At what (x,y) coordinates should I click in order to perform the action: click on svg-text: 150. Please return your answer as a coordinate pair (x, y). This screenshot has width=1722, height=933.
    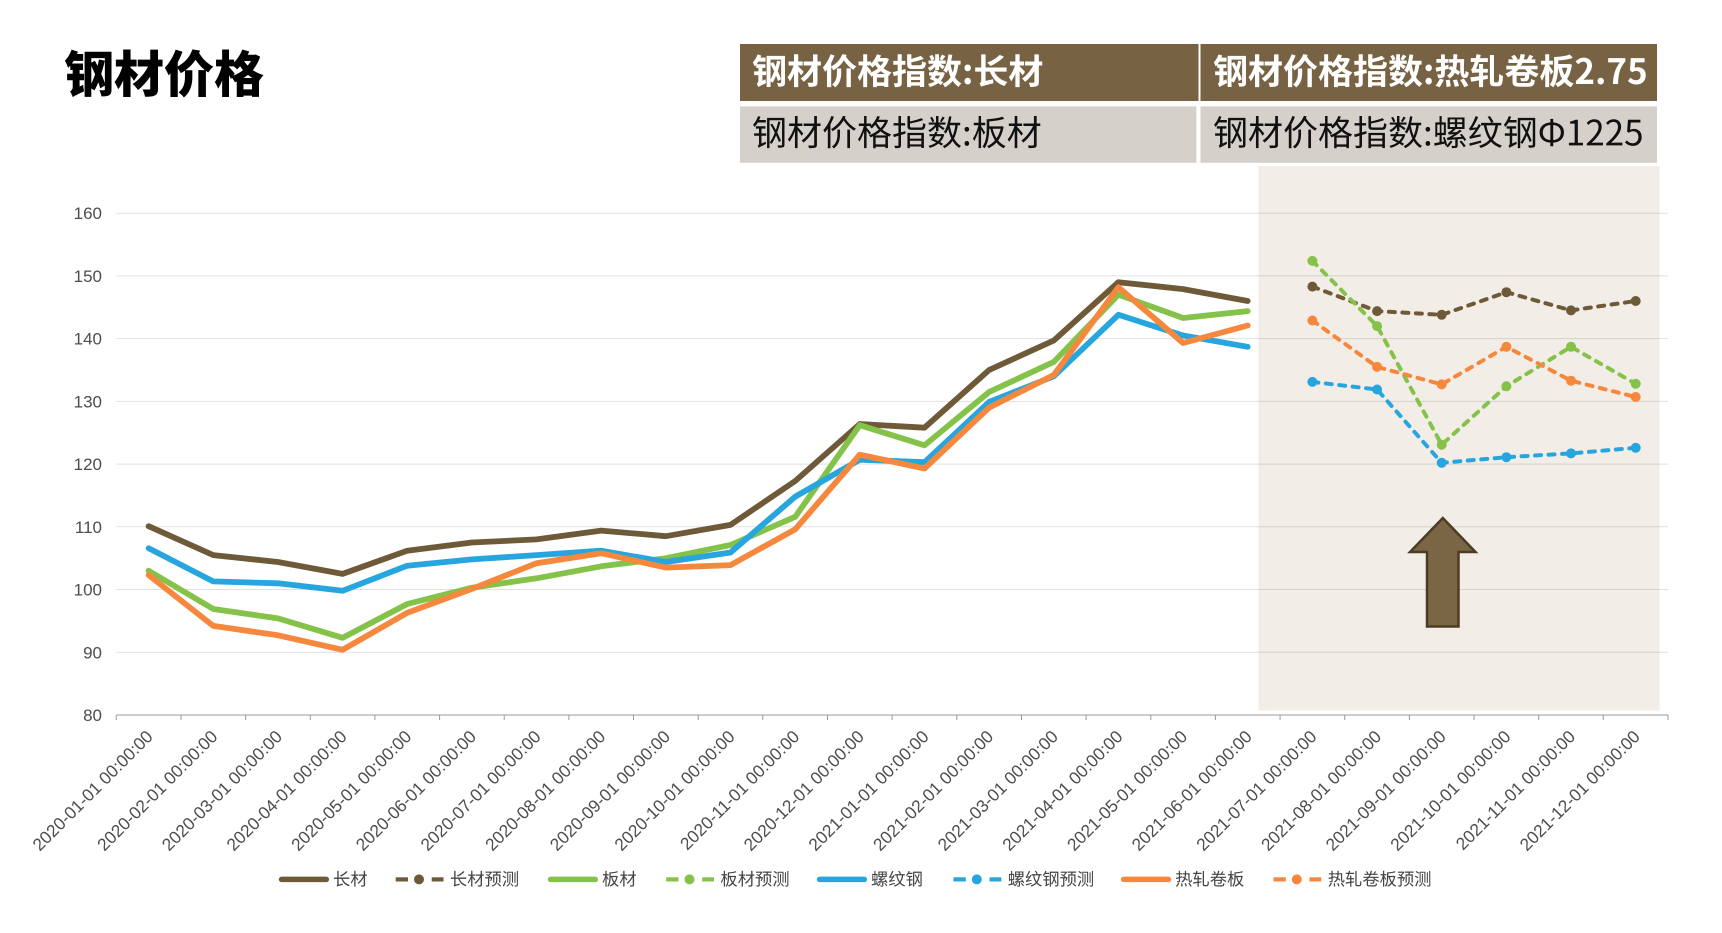
    Looking at the image, I should click on (88, 276).